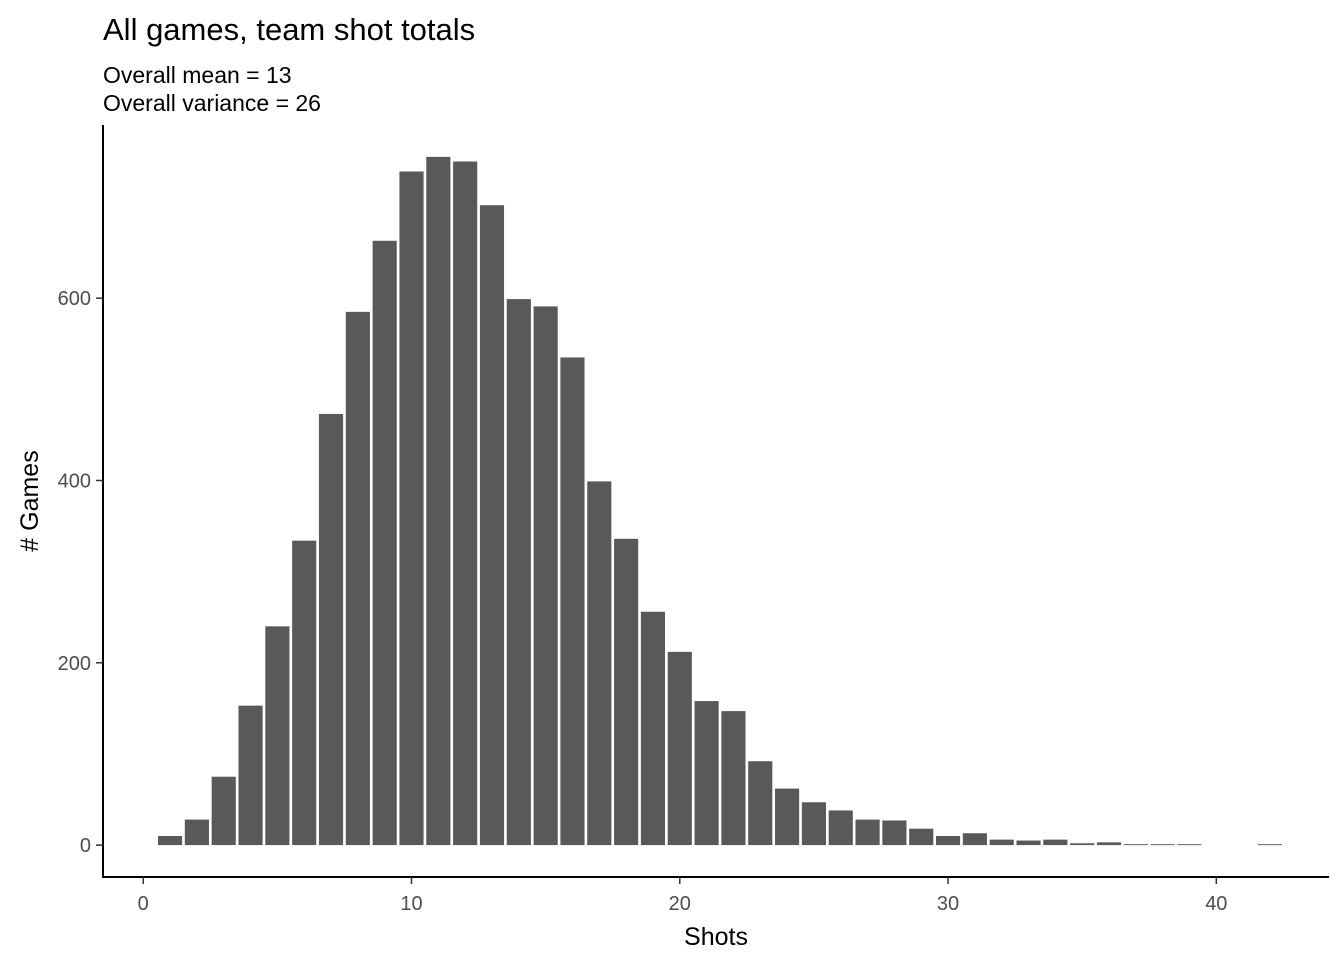  Describe the element at coordinates (212, 103) in the screenshot. I see `chart-subtitle-variance: Overall variance = 26` at that location.